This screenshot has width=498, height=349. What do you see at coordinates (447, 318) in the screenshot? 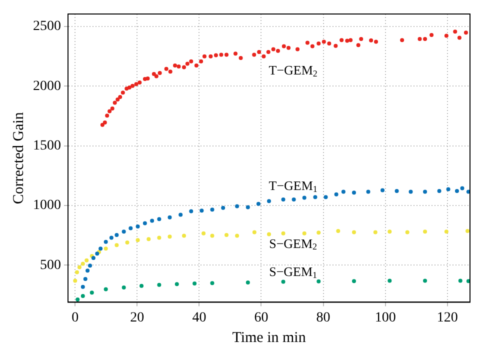
I see `x-tick-label: 120` at bounding box center [447, 318].